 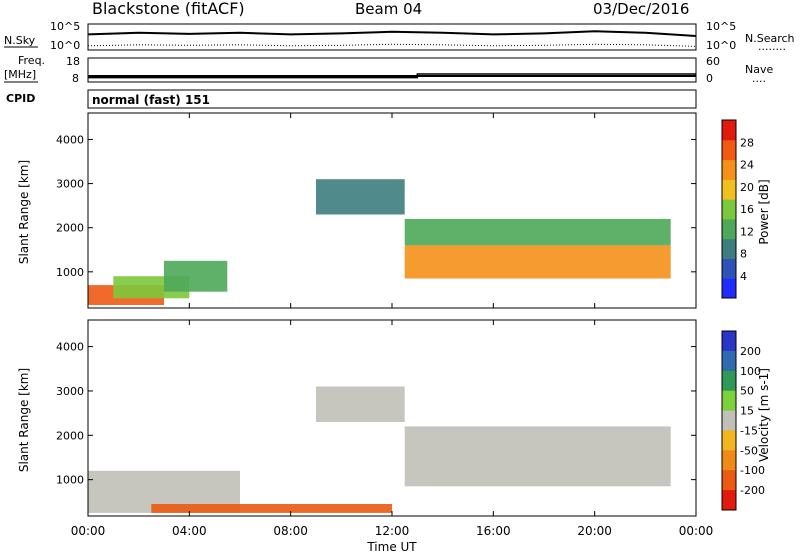 What do you see at coordinates (24, 420) in the screenshot?
I see `velocity-ylabel: Slant Range [km]` at bounding box center [24, 420].